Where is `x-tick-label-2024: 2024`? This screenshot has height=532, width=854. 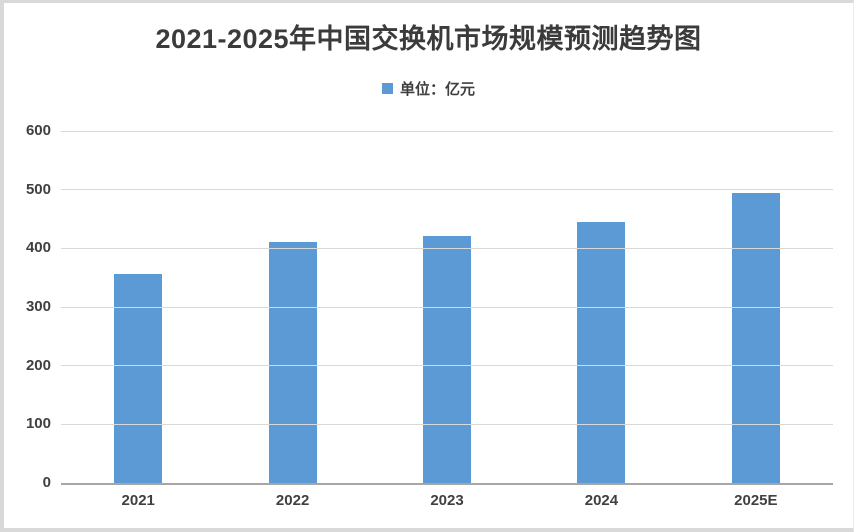 x-tick-label-2024: 2024 is located at coordinates (601, 500).